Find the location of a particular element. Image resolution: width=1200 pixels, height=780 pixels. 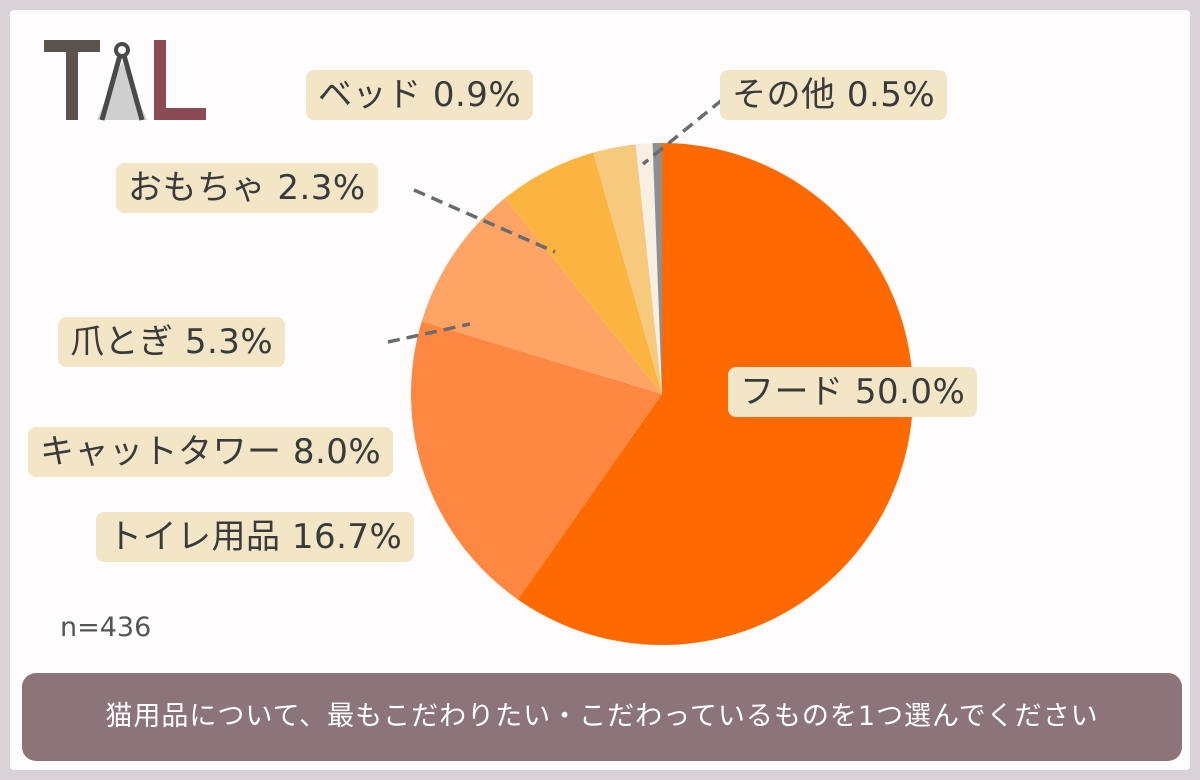

label-bed: ベッド 0.9% is located at coordinates (420, 95).